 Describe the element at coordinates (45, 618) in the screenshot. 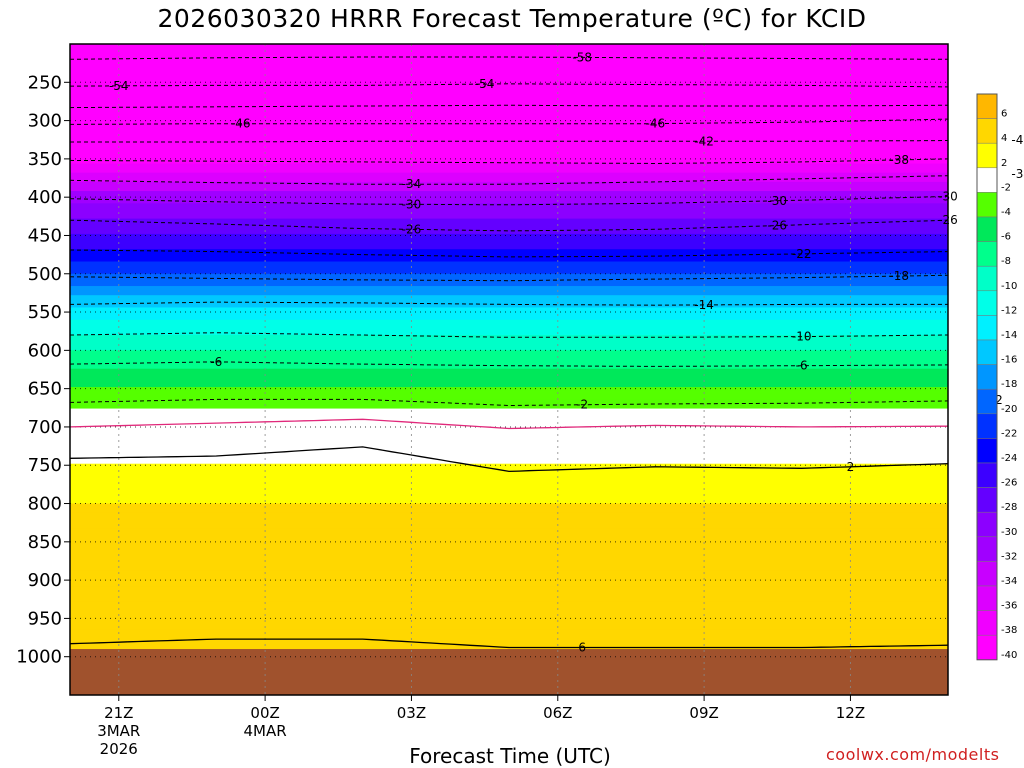

I see `pressure-tick-label: 950` at that location.